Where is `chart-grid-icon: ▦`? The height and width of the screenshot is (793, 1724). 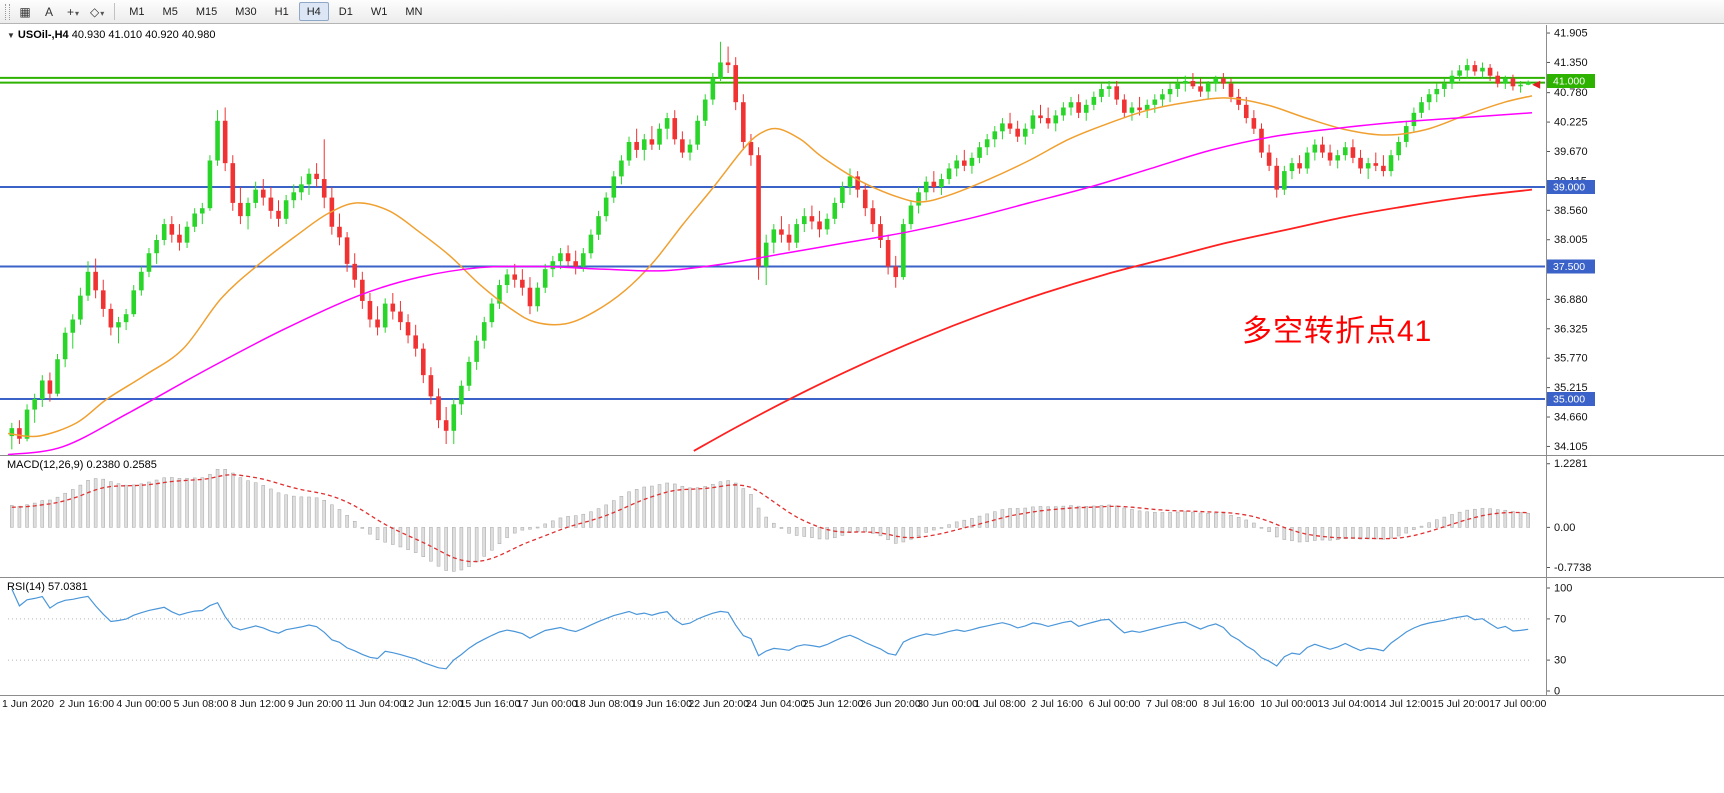
chart-grid-icon: ▦ is located at coordinates (25, 11).